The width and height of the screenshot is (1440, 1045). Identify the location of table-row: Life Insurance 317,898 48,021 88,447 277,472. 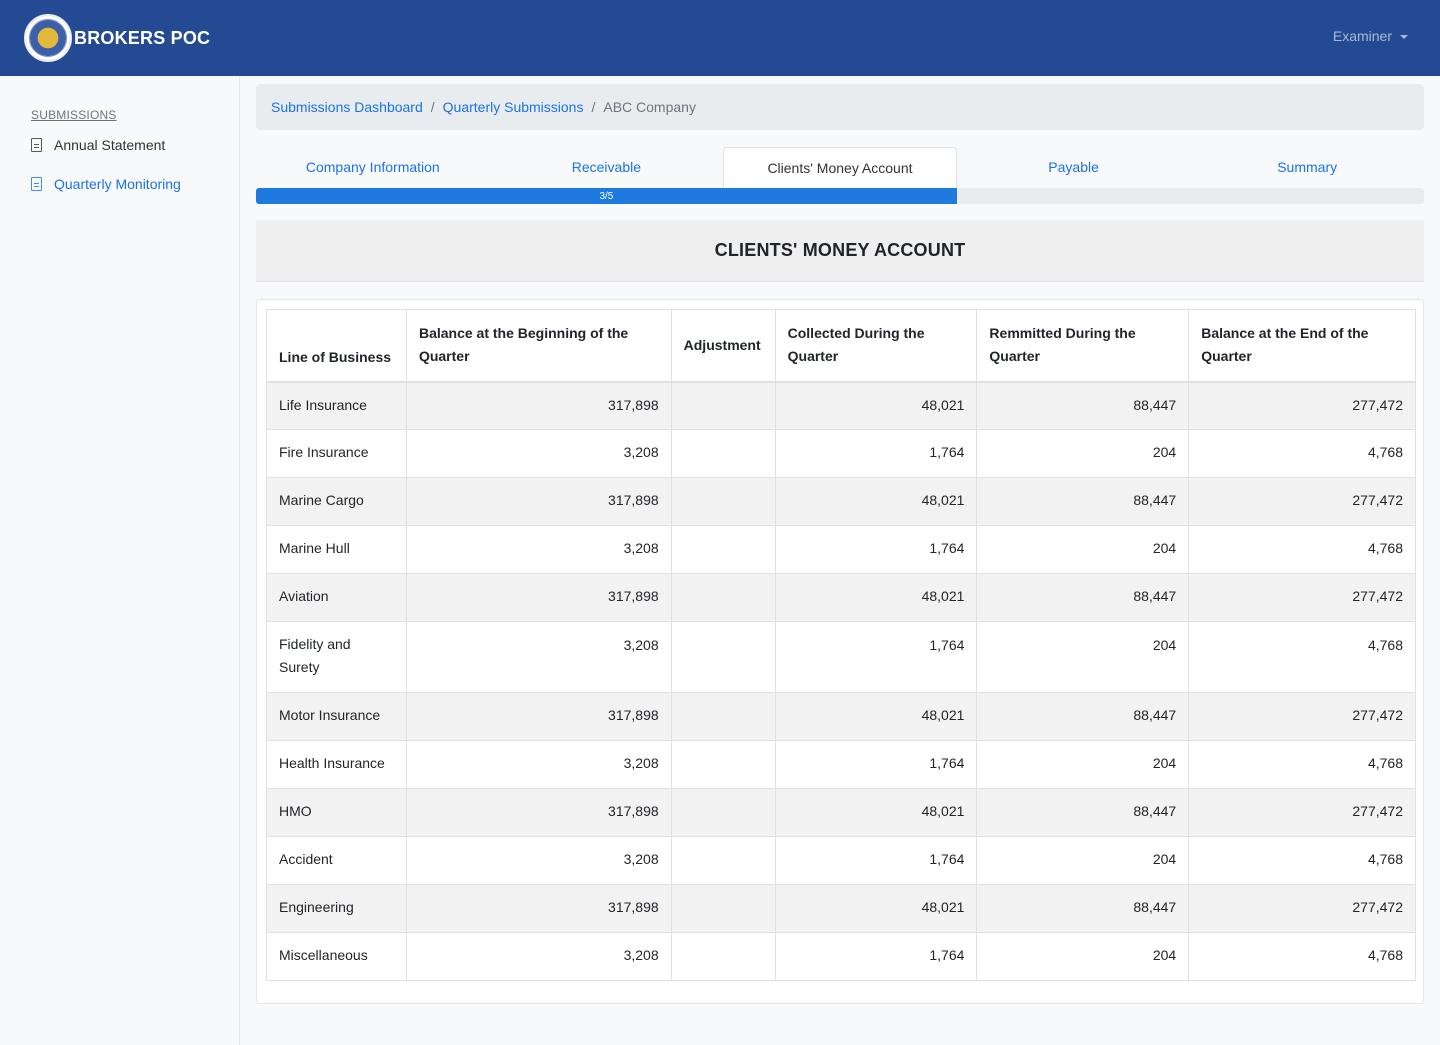
(841, 405).